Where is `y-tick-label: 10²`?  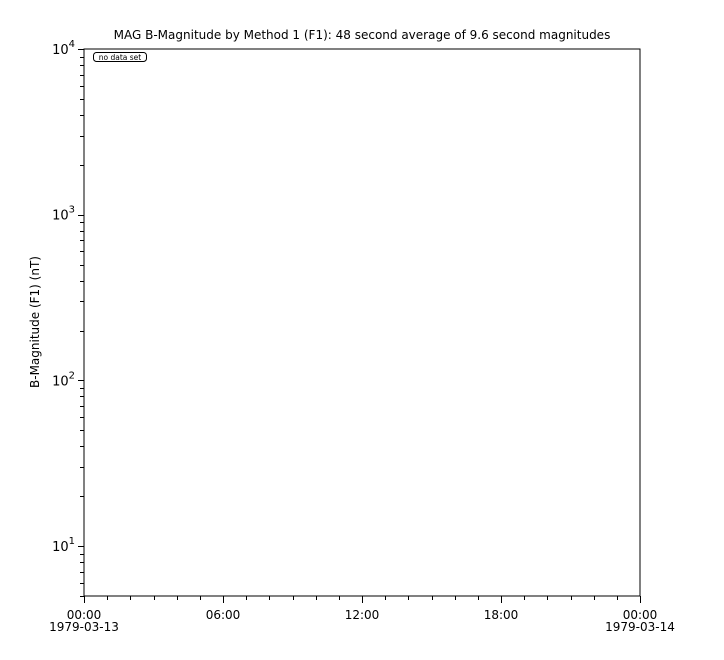 y-tick-label: 10² is located at coordinates (63, 379).